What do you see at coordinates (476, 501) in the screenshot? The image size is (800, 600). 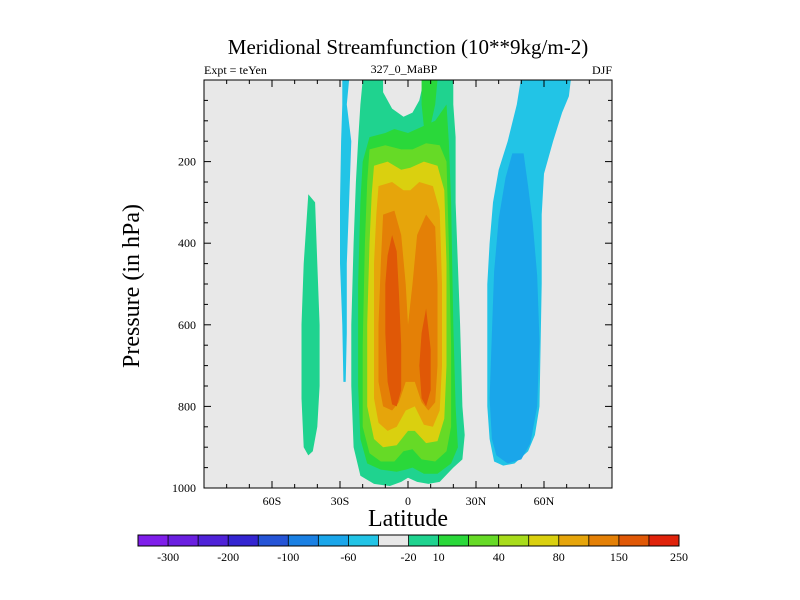 I see `x-tick-label: 30N` at bounding box center [476, 501].